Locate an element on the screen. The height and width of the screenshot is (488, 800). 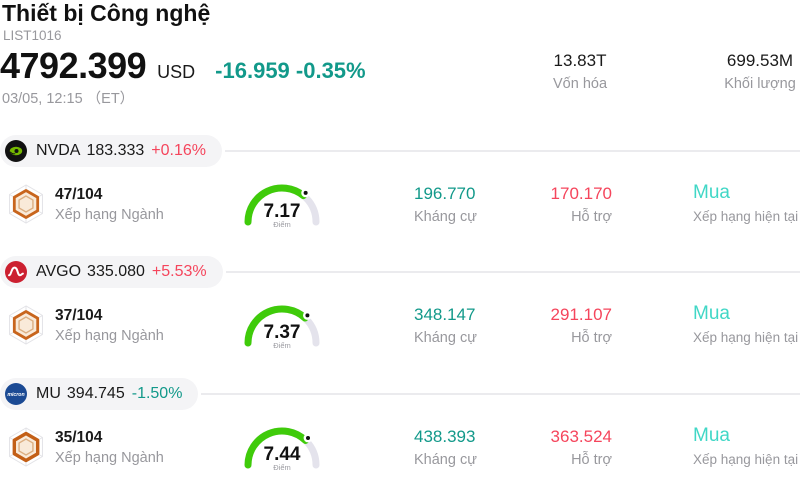
page-title: Thiết bị Công nghệ is located at coordinates (106, 13).